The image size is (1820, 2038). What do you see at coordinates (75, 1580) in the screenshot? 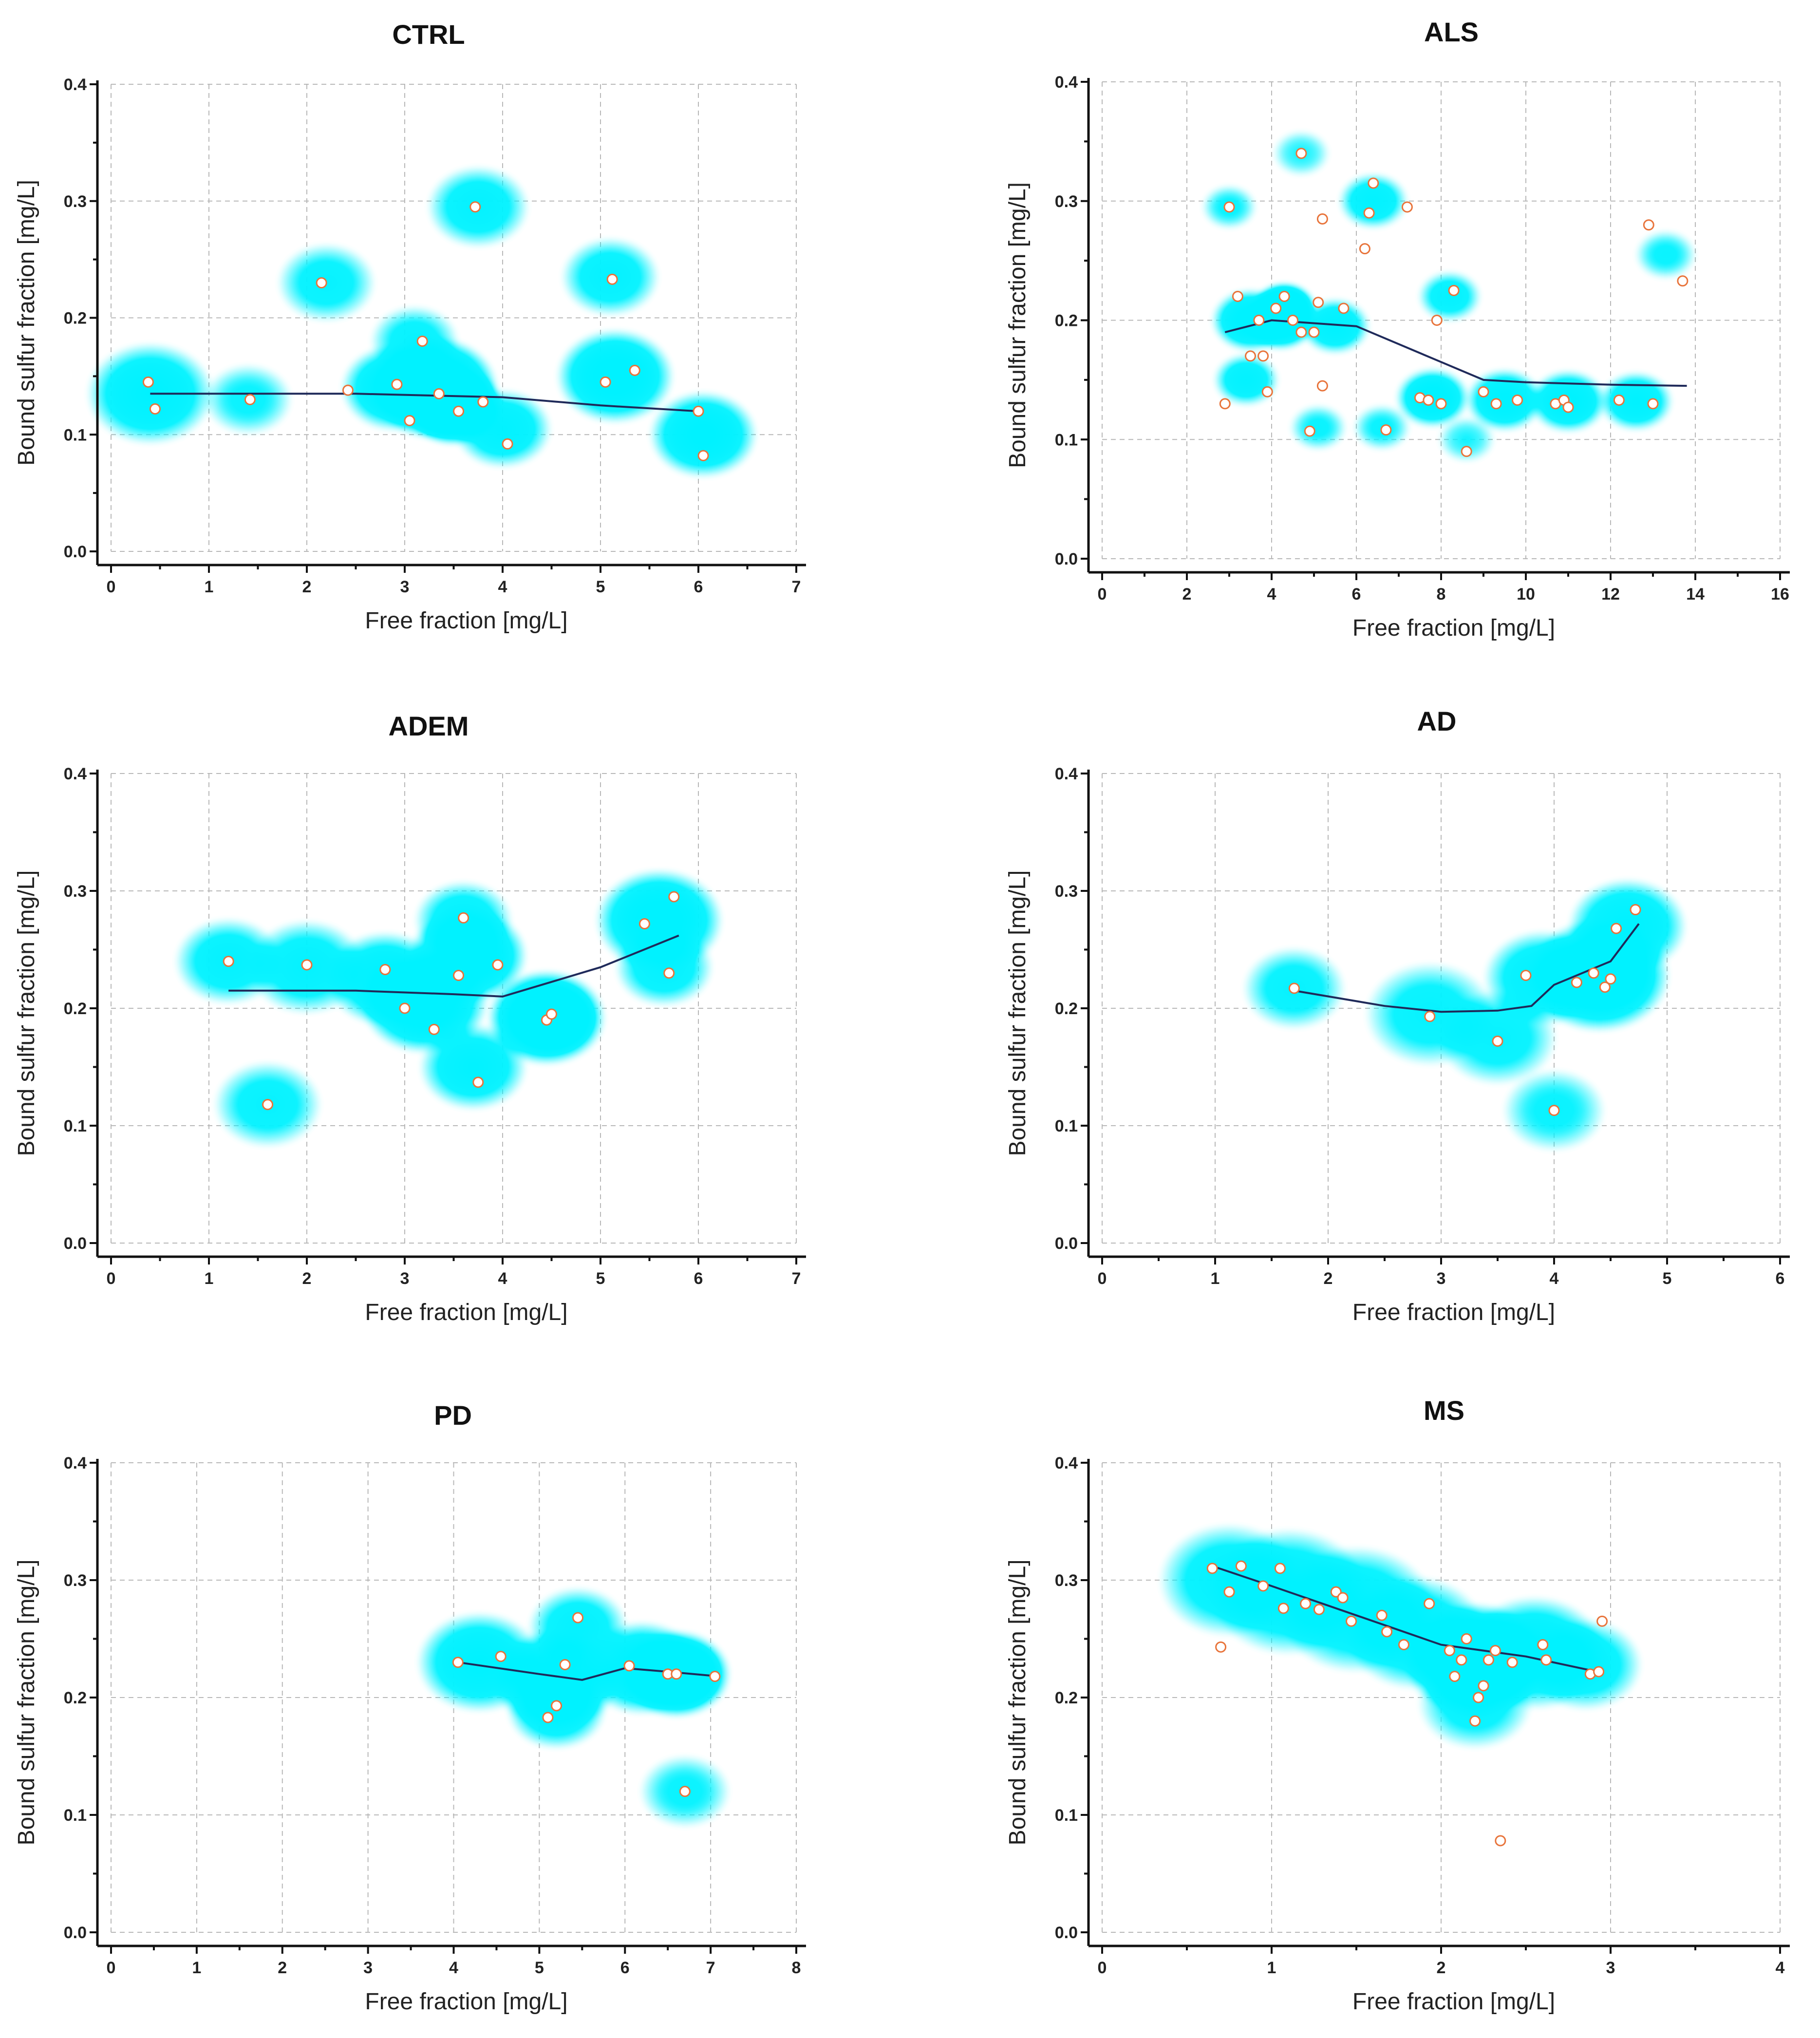
I see `y-tick-label: 0.3` at bounding box center [75, 1580].